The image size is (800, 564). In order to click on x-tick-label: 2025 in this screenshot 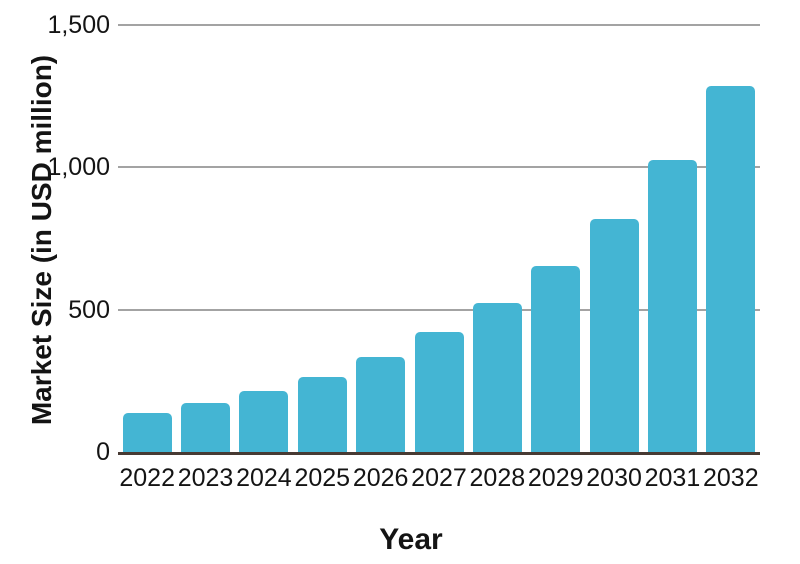, I will do `click(322, 478)`.